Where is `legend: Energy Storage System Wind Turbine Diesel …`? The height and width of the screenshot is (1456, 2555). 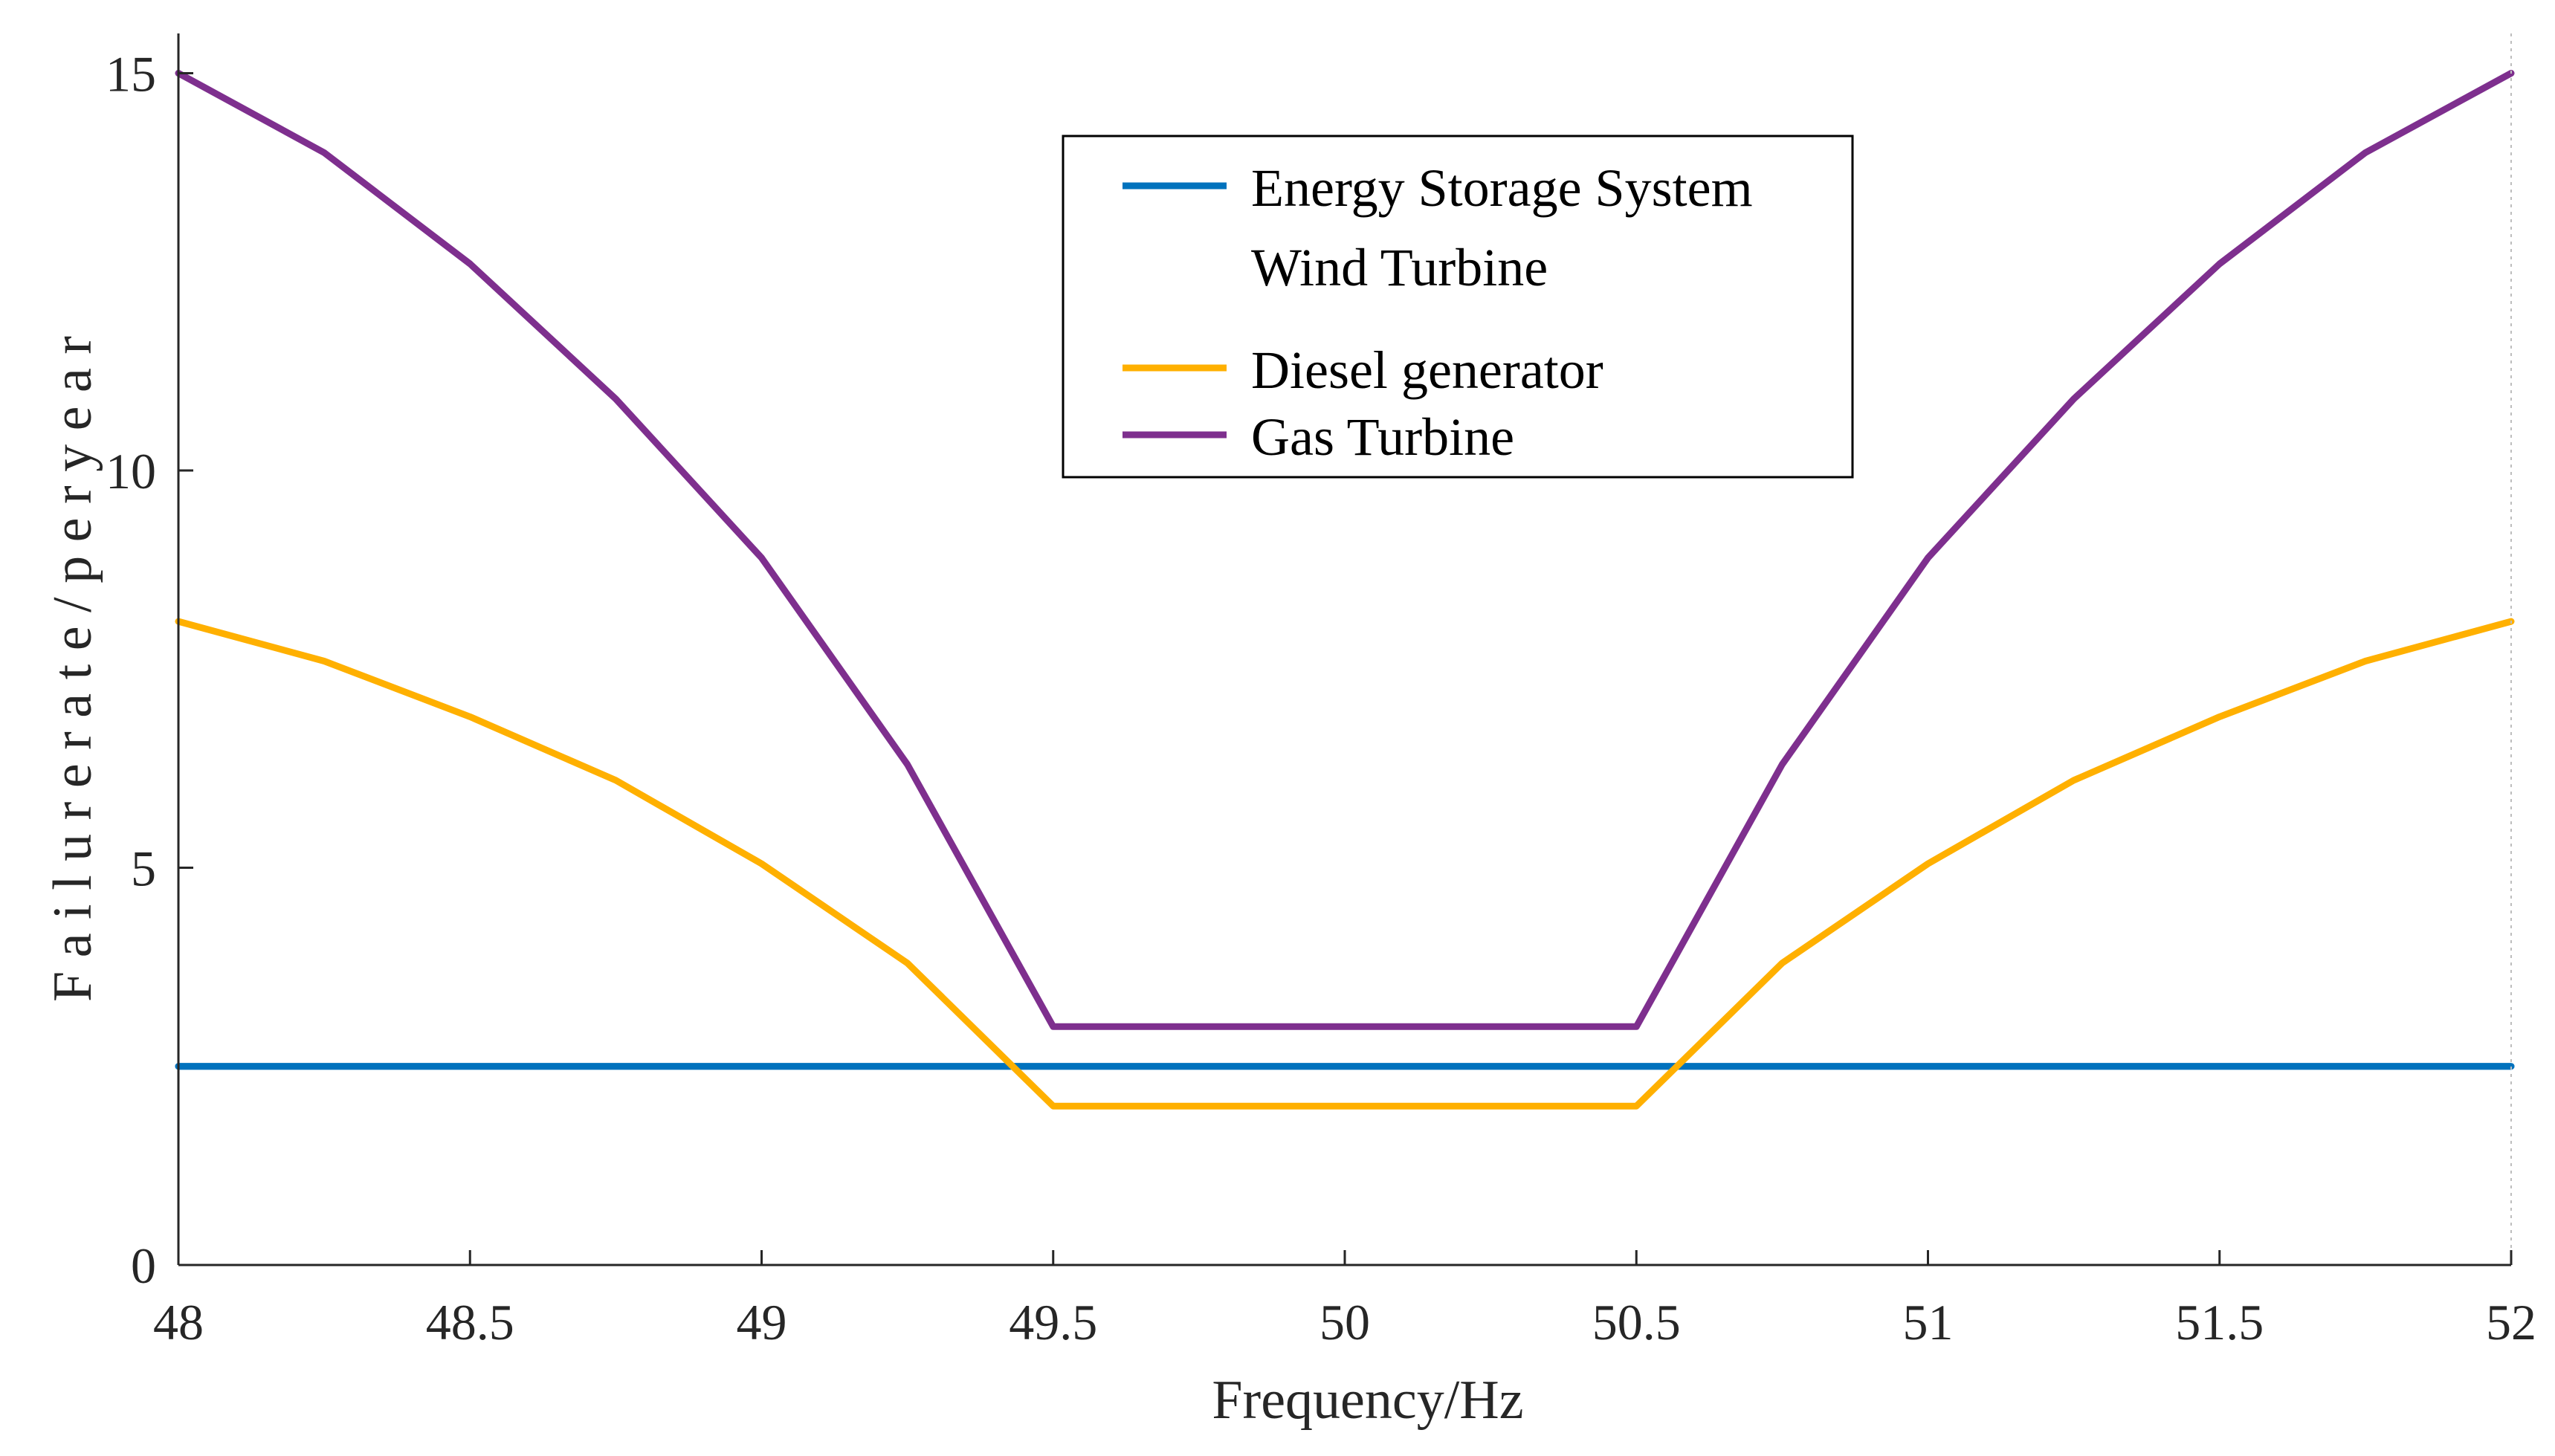 legend: Energy Storage System Wind Turbine Diesel … is located at coordinates (1458, 307).